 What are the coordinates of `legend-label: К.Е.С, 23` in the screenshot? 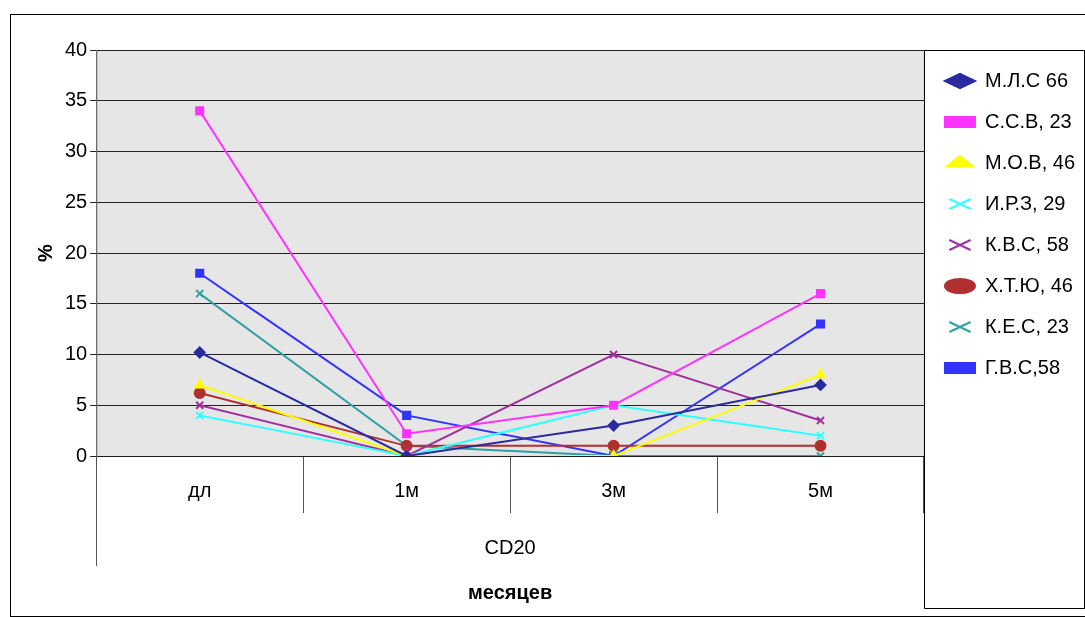 It's located at (1026, 325).